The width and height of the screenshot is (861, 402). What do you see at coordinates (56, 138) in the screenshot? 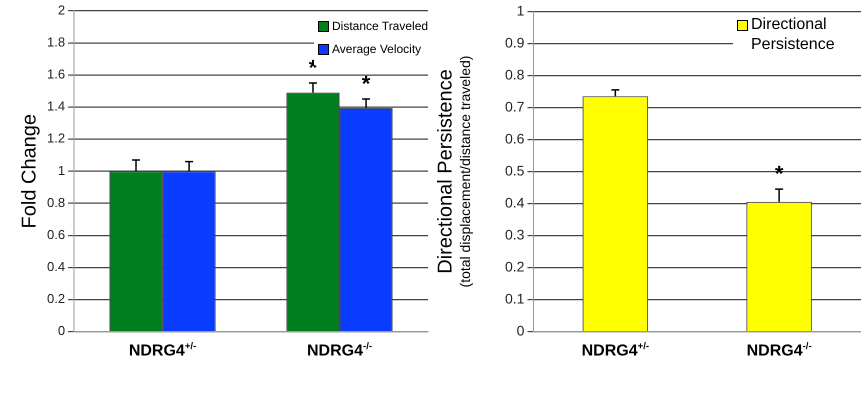
I see `y-tick-label: 1.2` at bounding box center [56, 138].